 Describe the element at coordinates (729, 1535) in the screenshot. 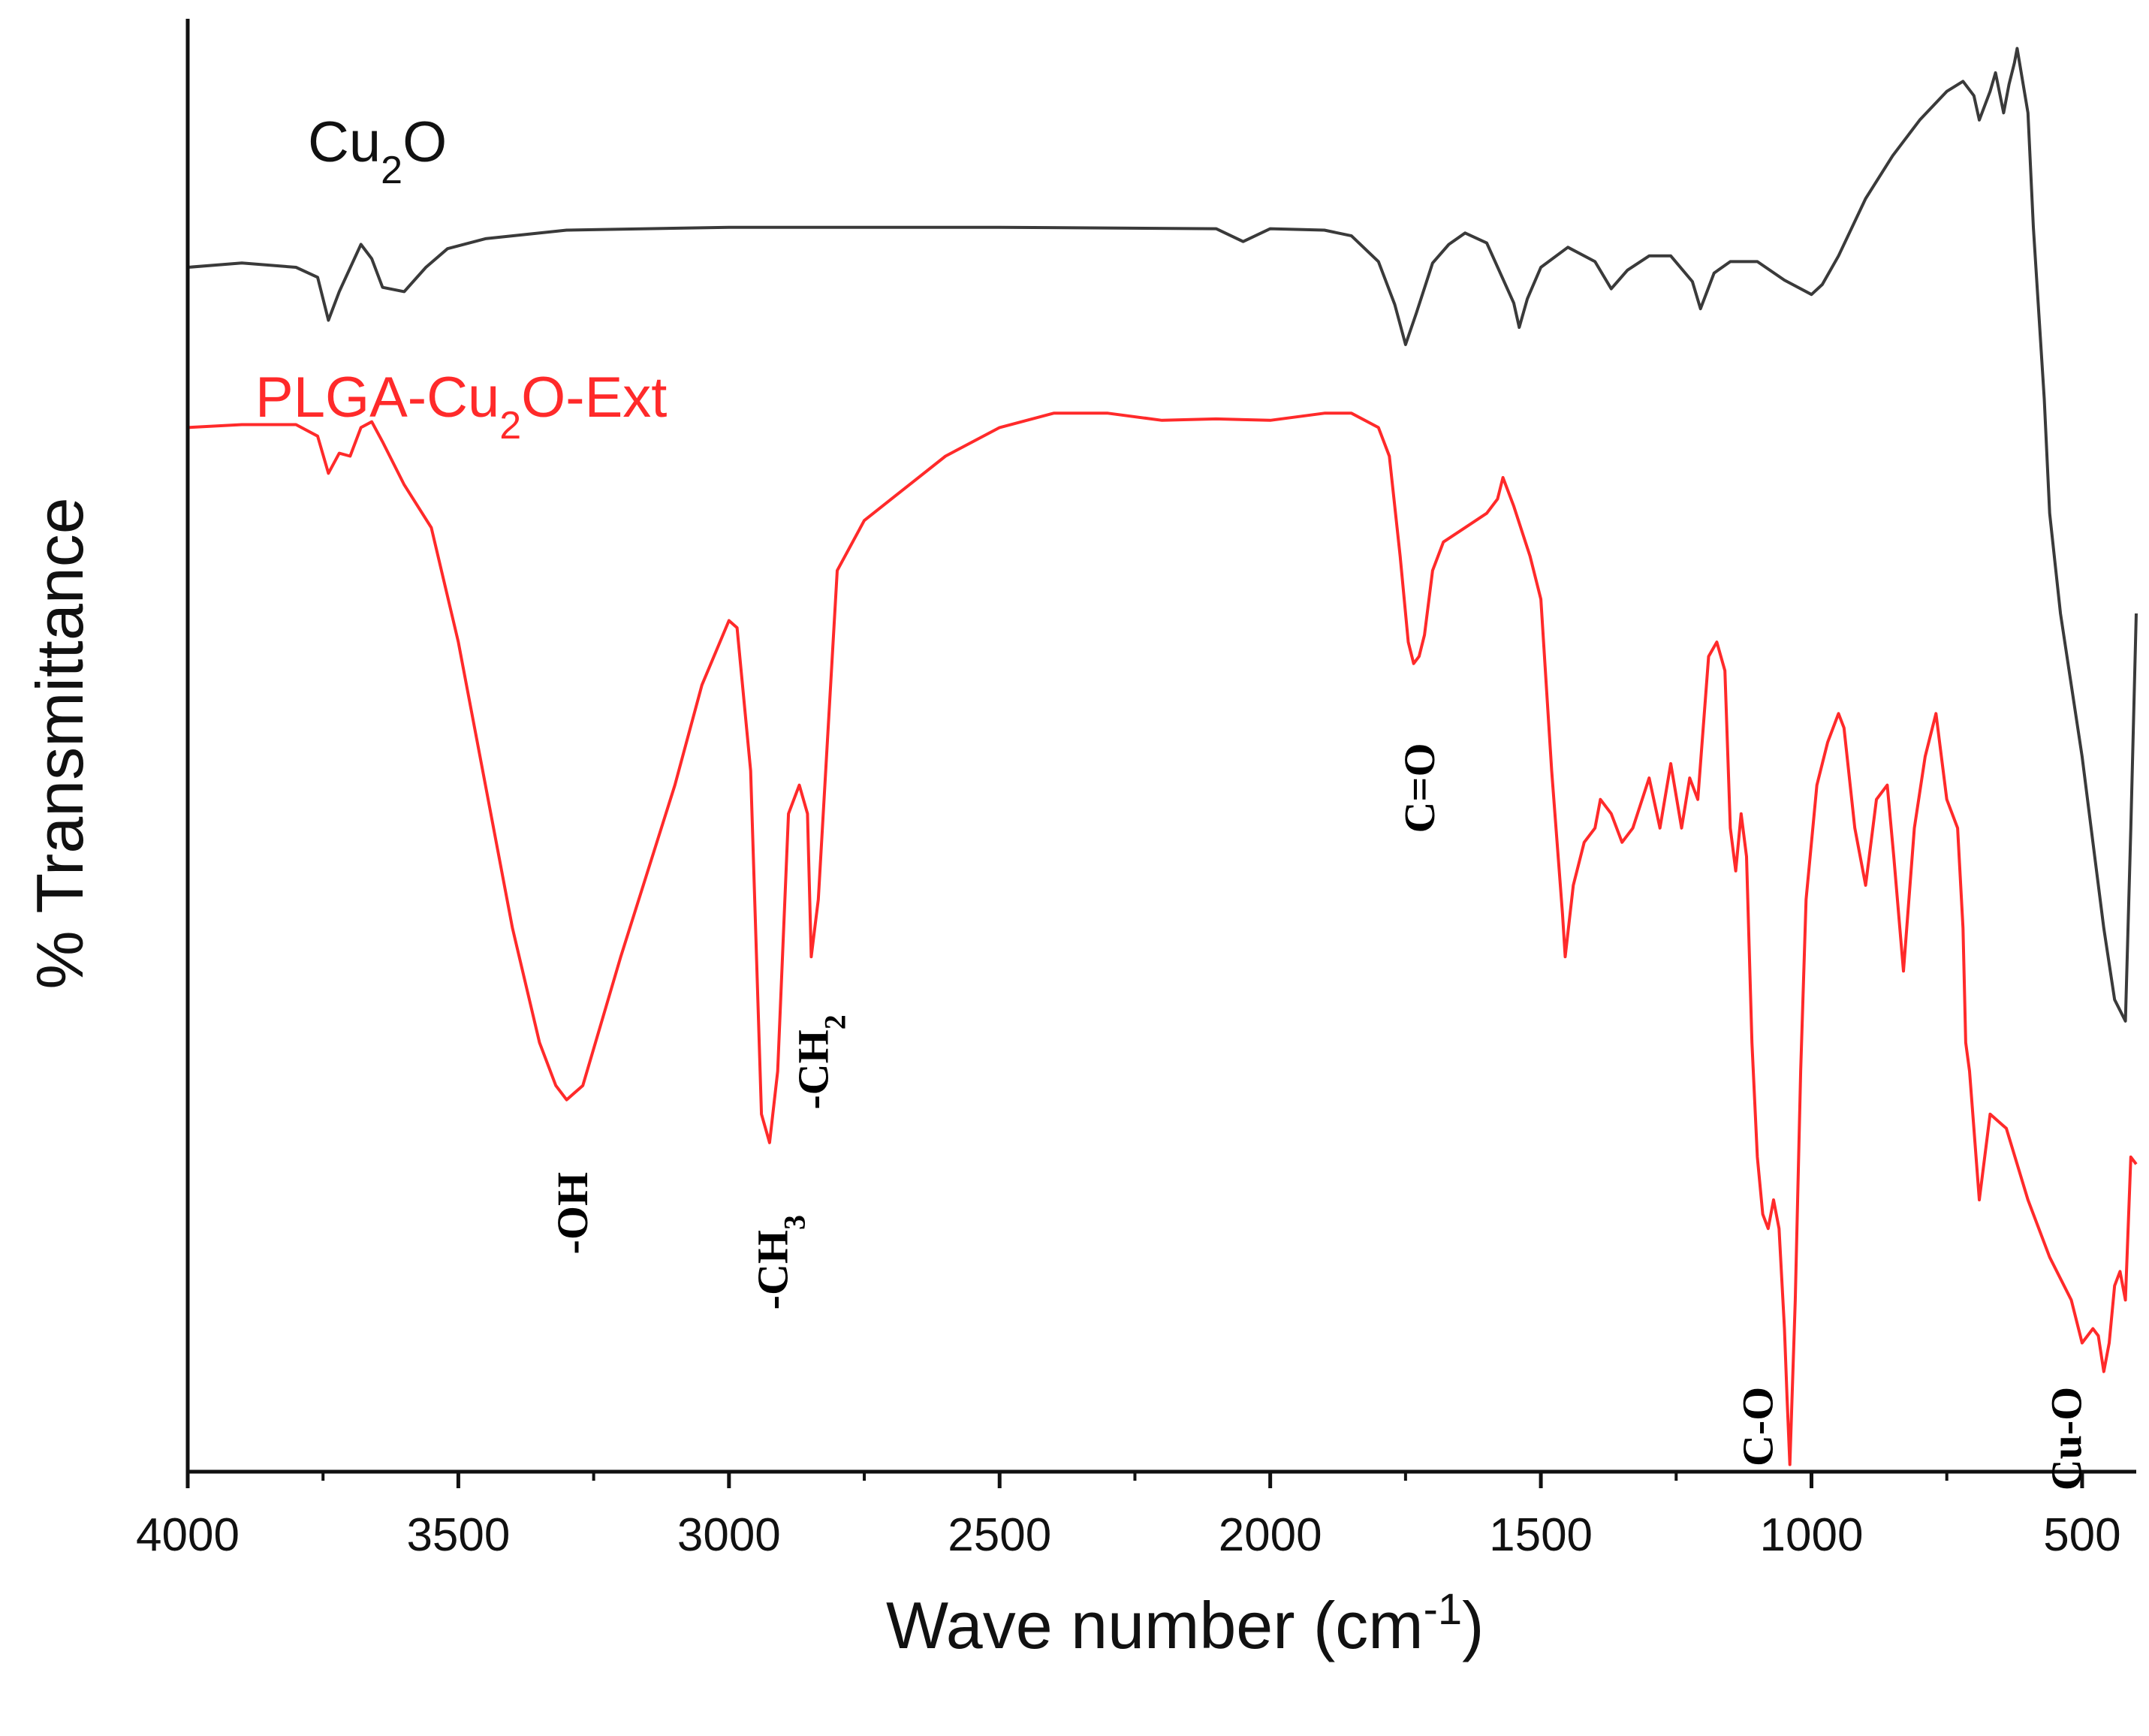

I see `x-tick-label: 3000` at that location.